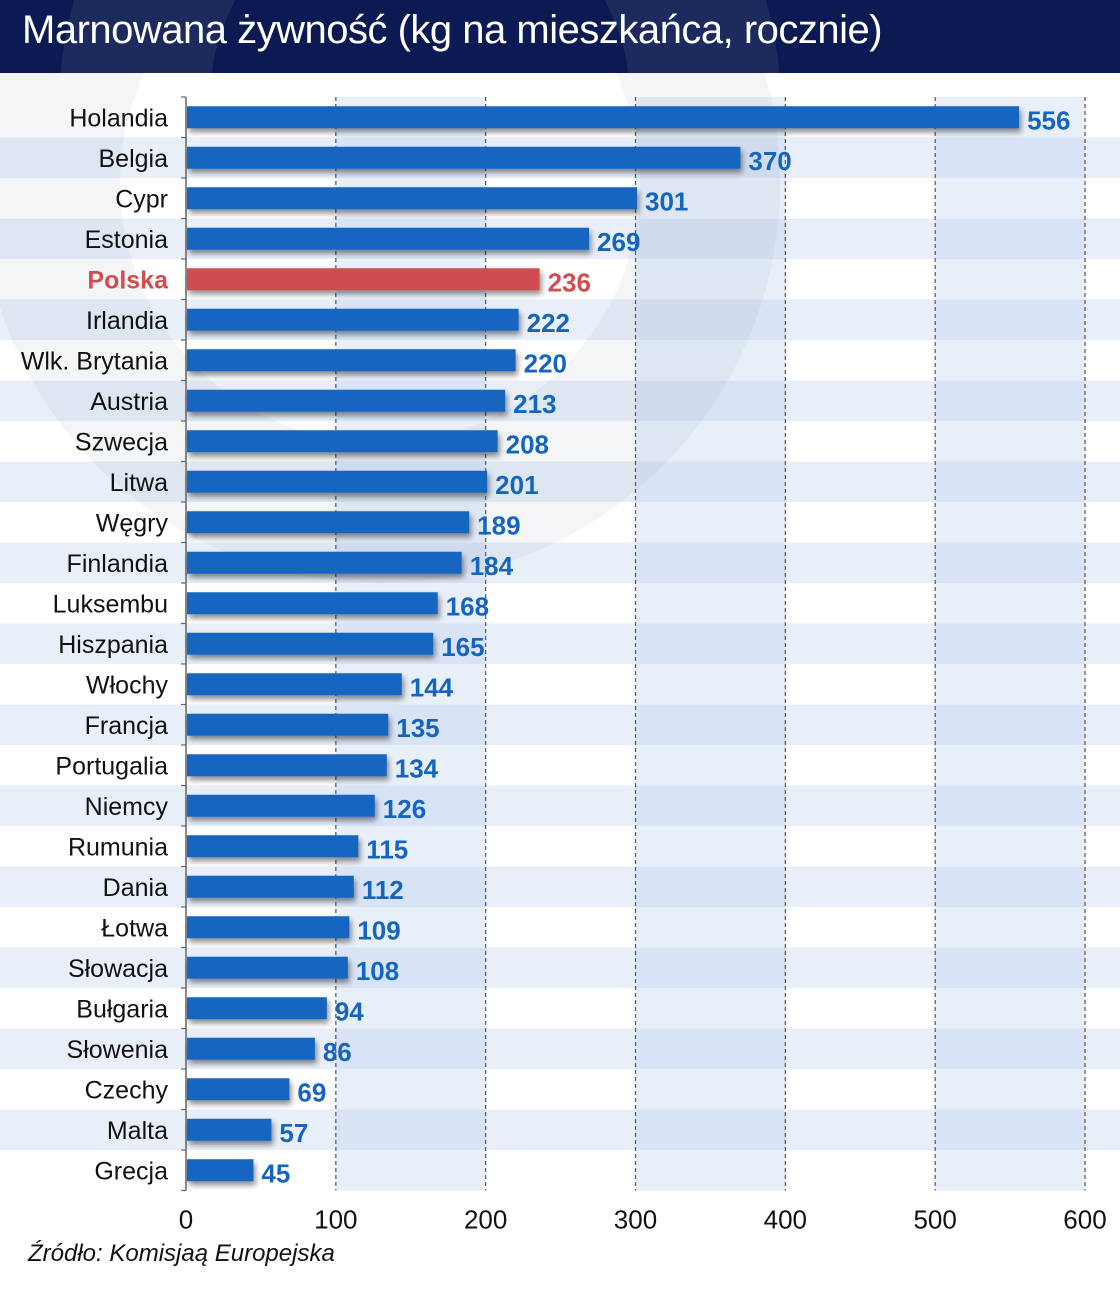  Describe the element at coordinates (110, 604) in the screenshot. I see `category-label: Luksembu` at that location.